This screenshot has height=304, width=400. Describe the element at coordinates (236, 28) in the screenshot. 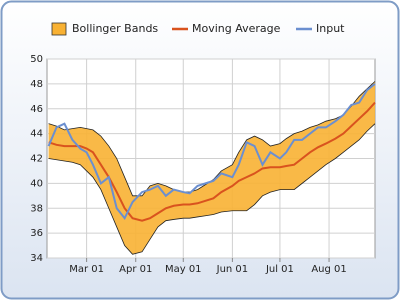

I see `legend-label: Moving Average` at that location.